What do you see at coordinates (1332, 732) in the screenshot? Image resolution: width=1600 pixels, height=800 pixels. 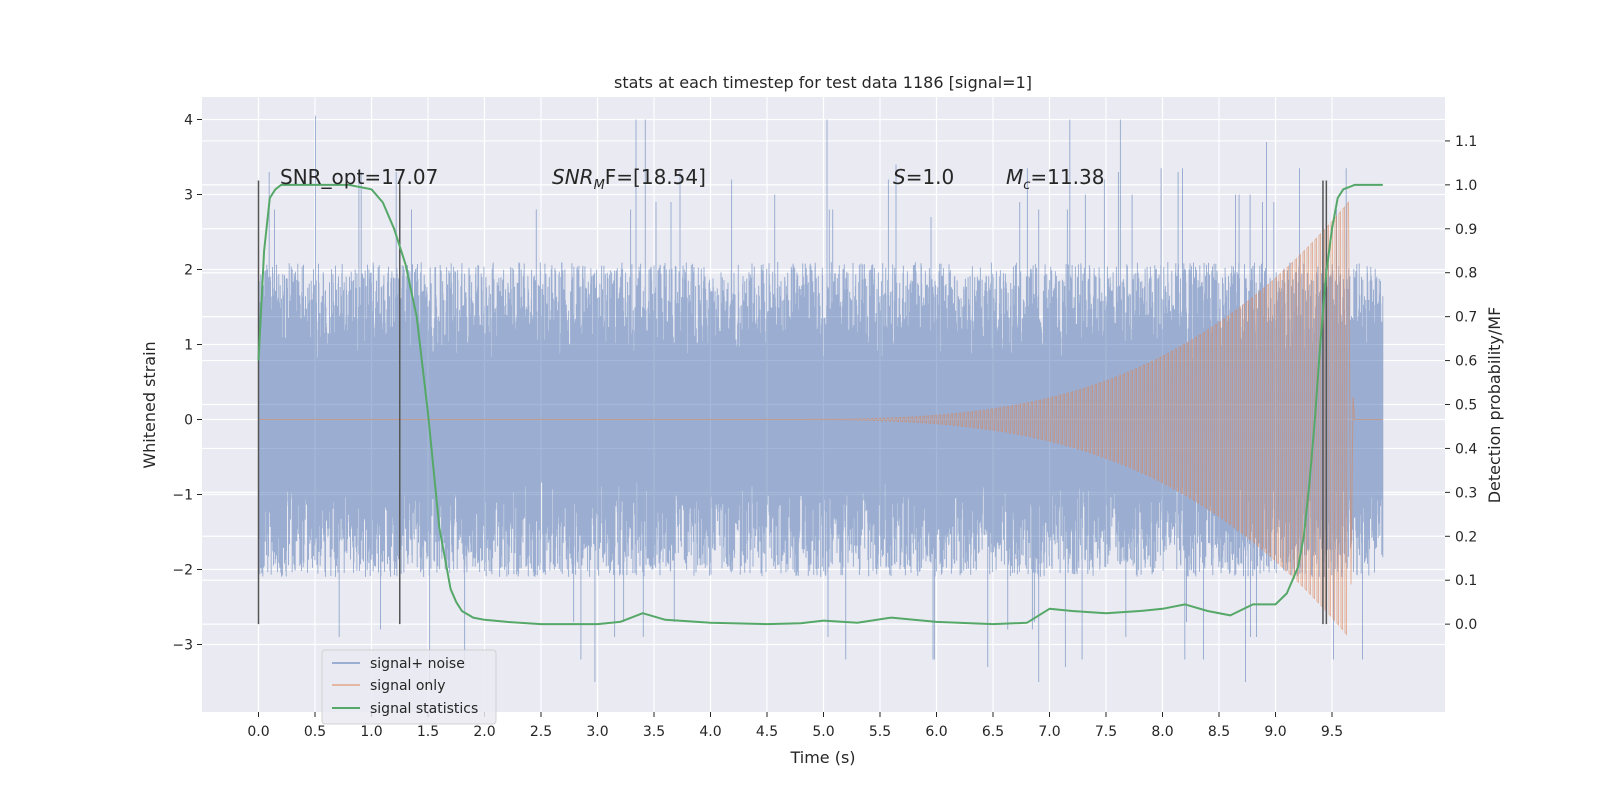 I see `x-tick-label: 9.5` at bounding box center [1332, 732].